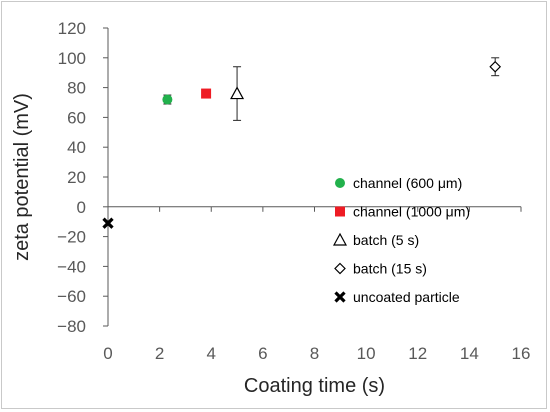 Image resolution: width=550 pixels, height=412 pixels. I want to click on y-tick-label: 60, so click(76, 117).